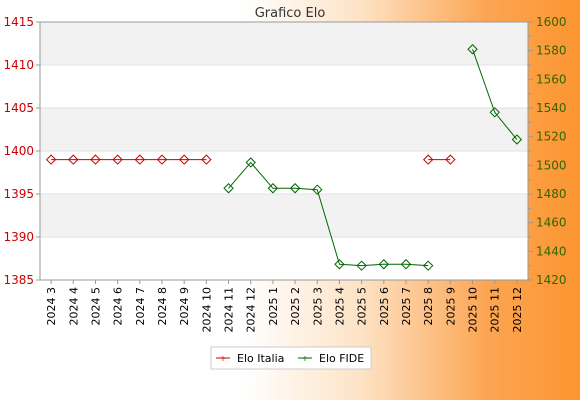  Describe the element at coordinates (118, 306) in the screenshot. I see `x-tick-label: 2024 6` at that location.